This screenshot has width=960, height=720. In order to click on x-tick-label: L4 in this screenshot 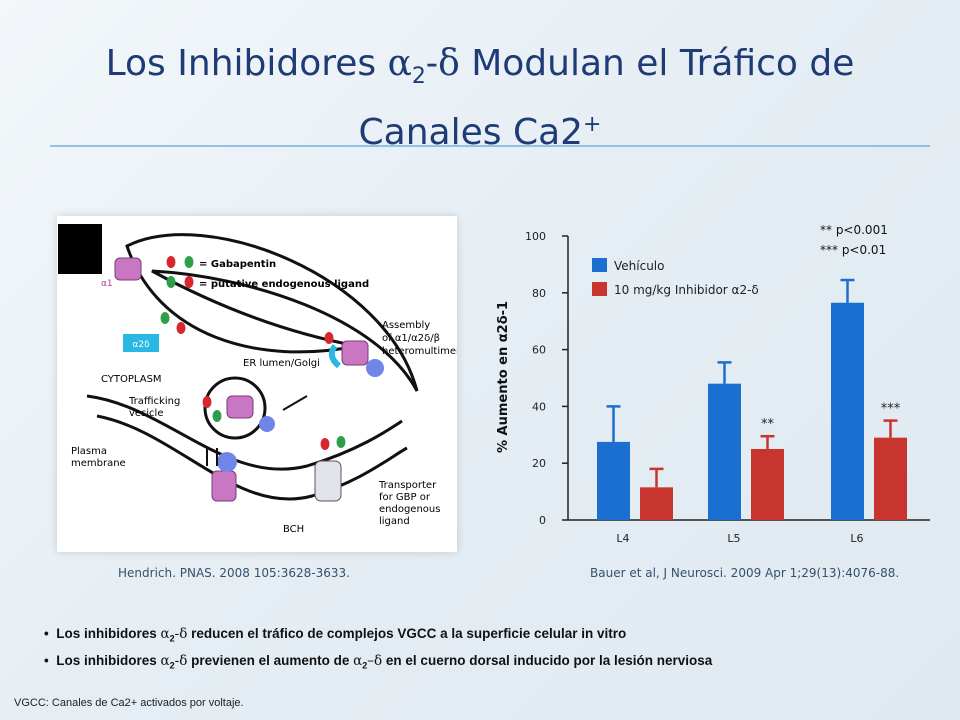, I will do `click(622, 538)`.